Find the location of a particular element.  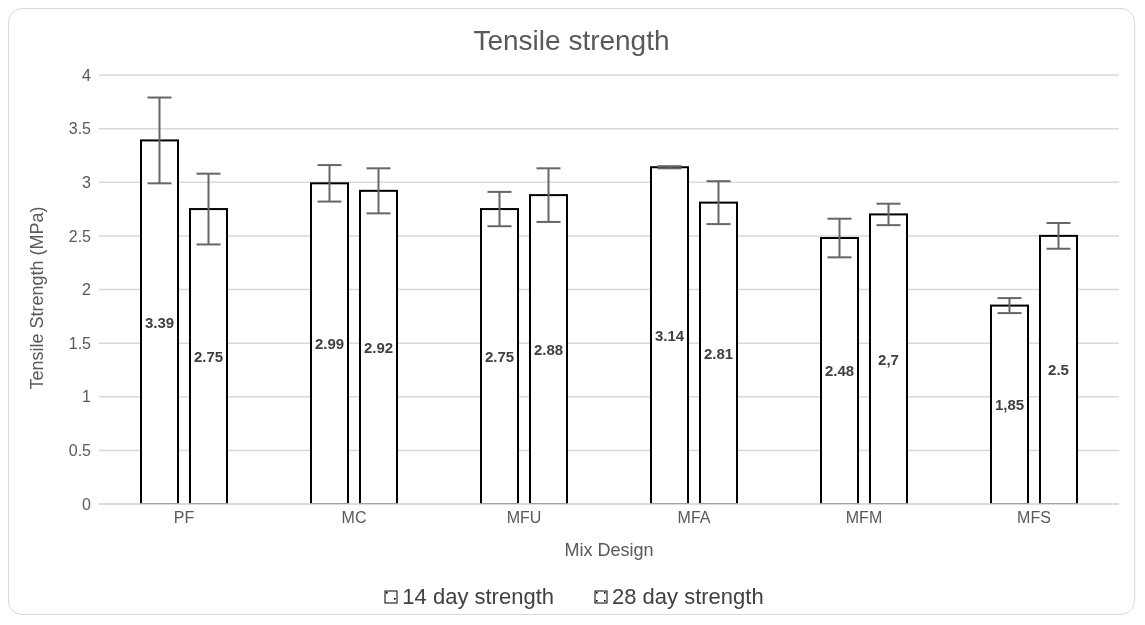

y-tick-label: 3 is located at coordinates (87, 182).